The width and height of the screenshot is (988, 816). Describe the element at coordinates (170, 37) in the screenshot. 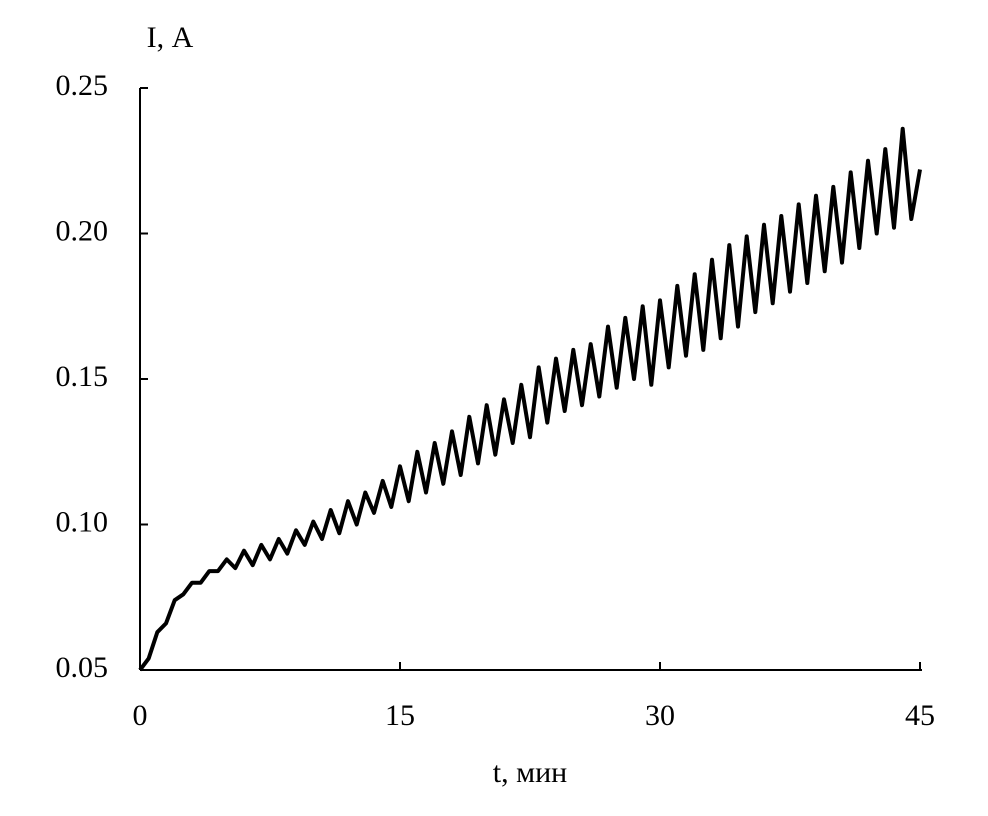

I see `y-axis-label: I, А` at that location.